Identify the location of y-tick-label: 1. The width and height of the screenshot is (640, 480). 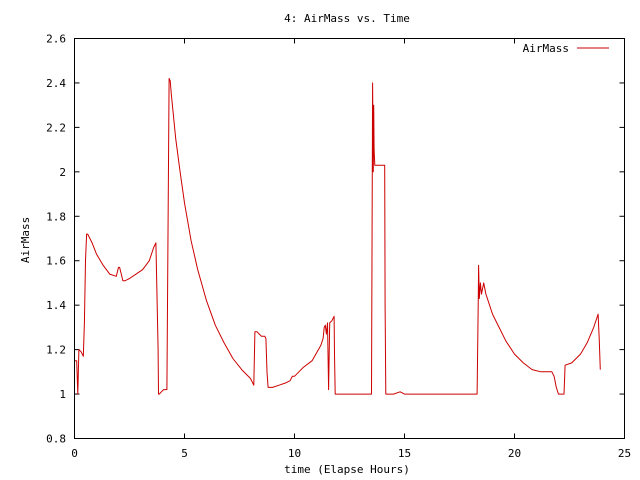
(62, 394).